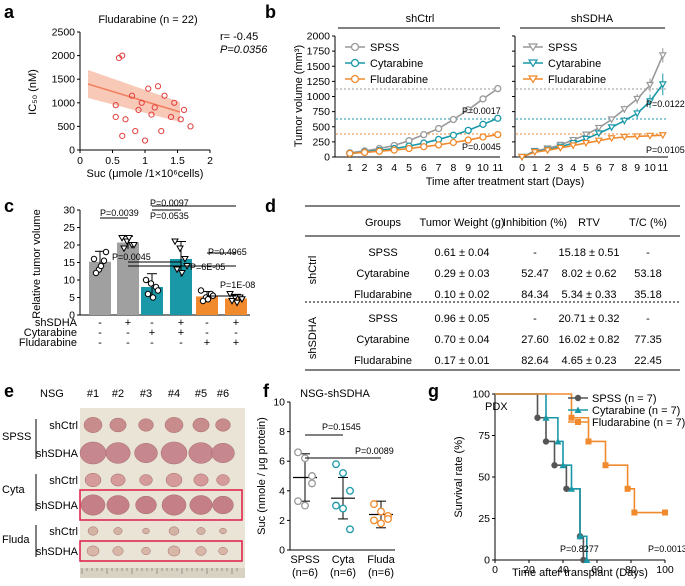 Image resolution: width=685 pixels, height=586 pixels. Describe the element at coordinates (637, 168) in the screenshot. I see `panel-b-xtick-label-right: 9` at that location.